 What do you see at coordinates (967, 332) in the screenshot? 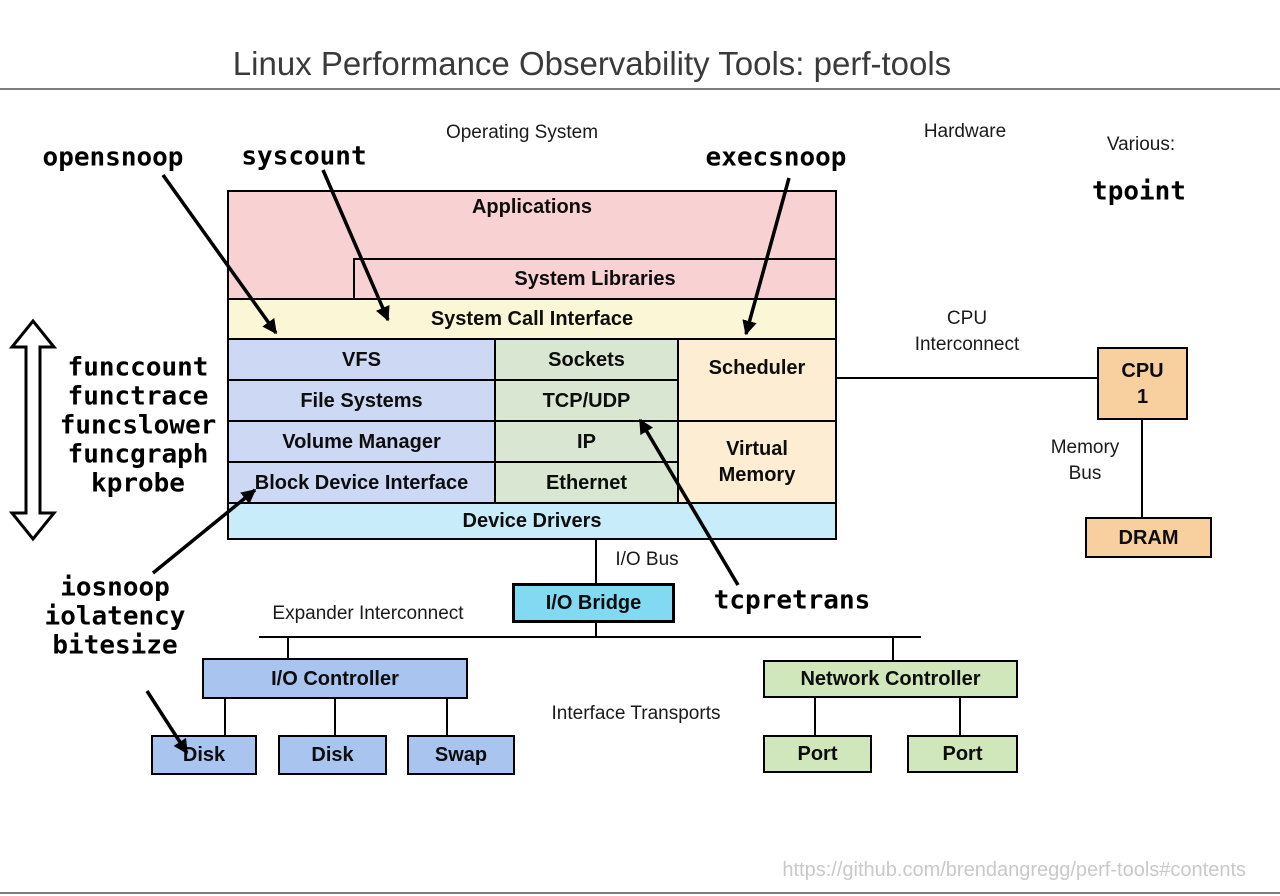
I see `cpu-interconnect-label: CPU Interconnect` at bounding box center [967, 332].